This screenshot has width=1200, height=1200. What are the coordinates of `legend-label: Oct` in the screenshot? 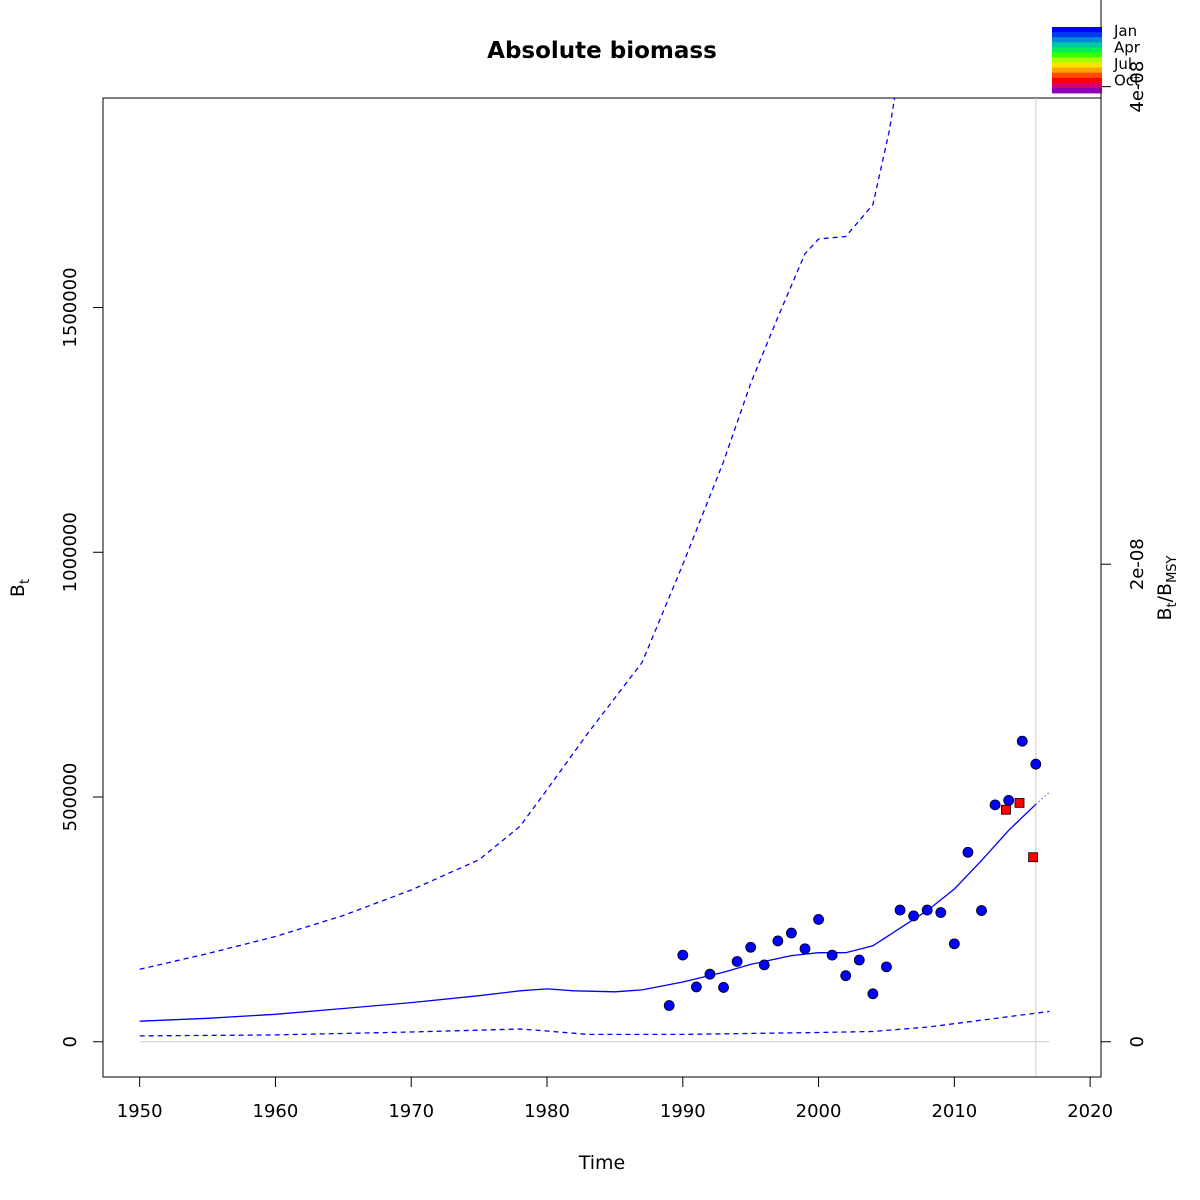 It's located at (1127, 81).